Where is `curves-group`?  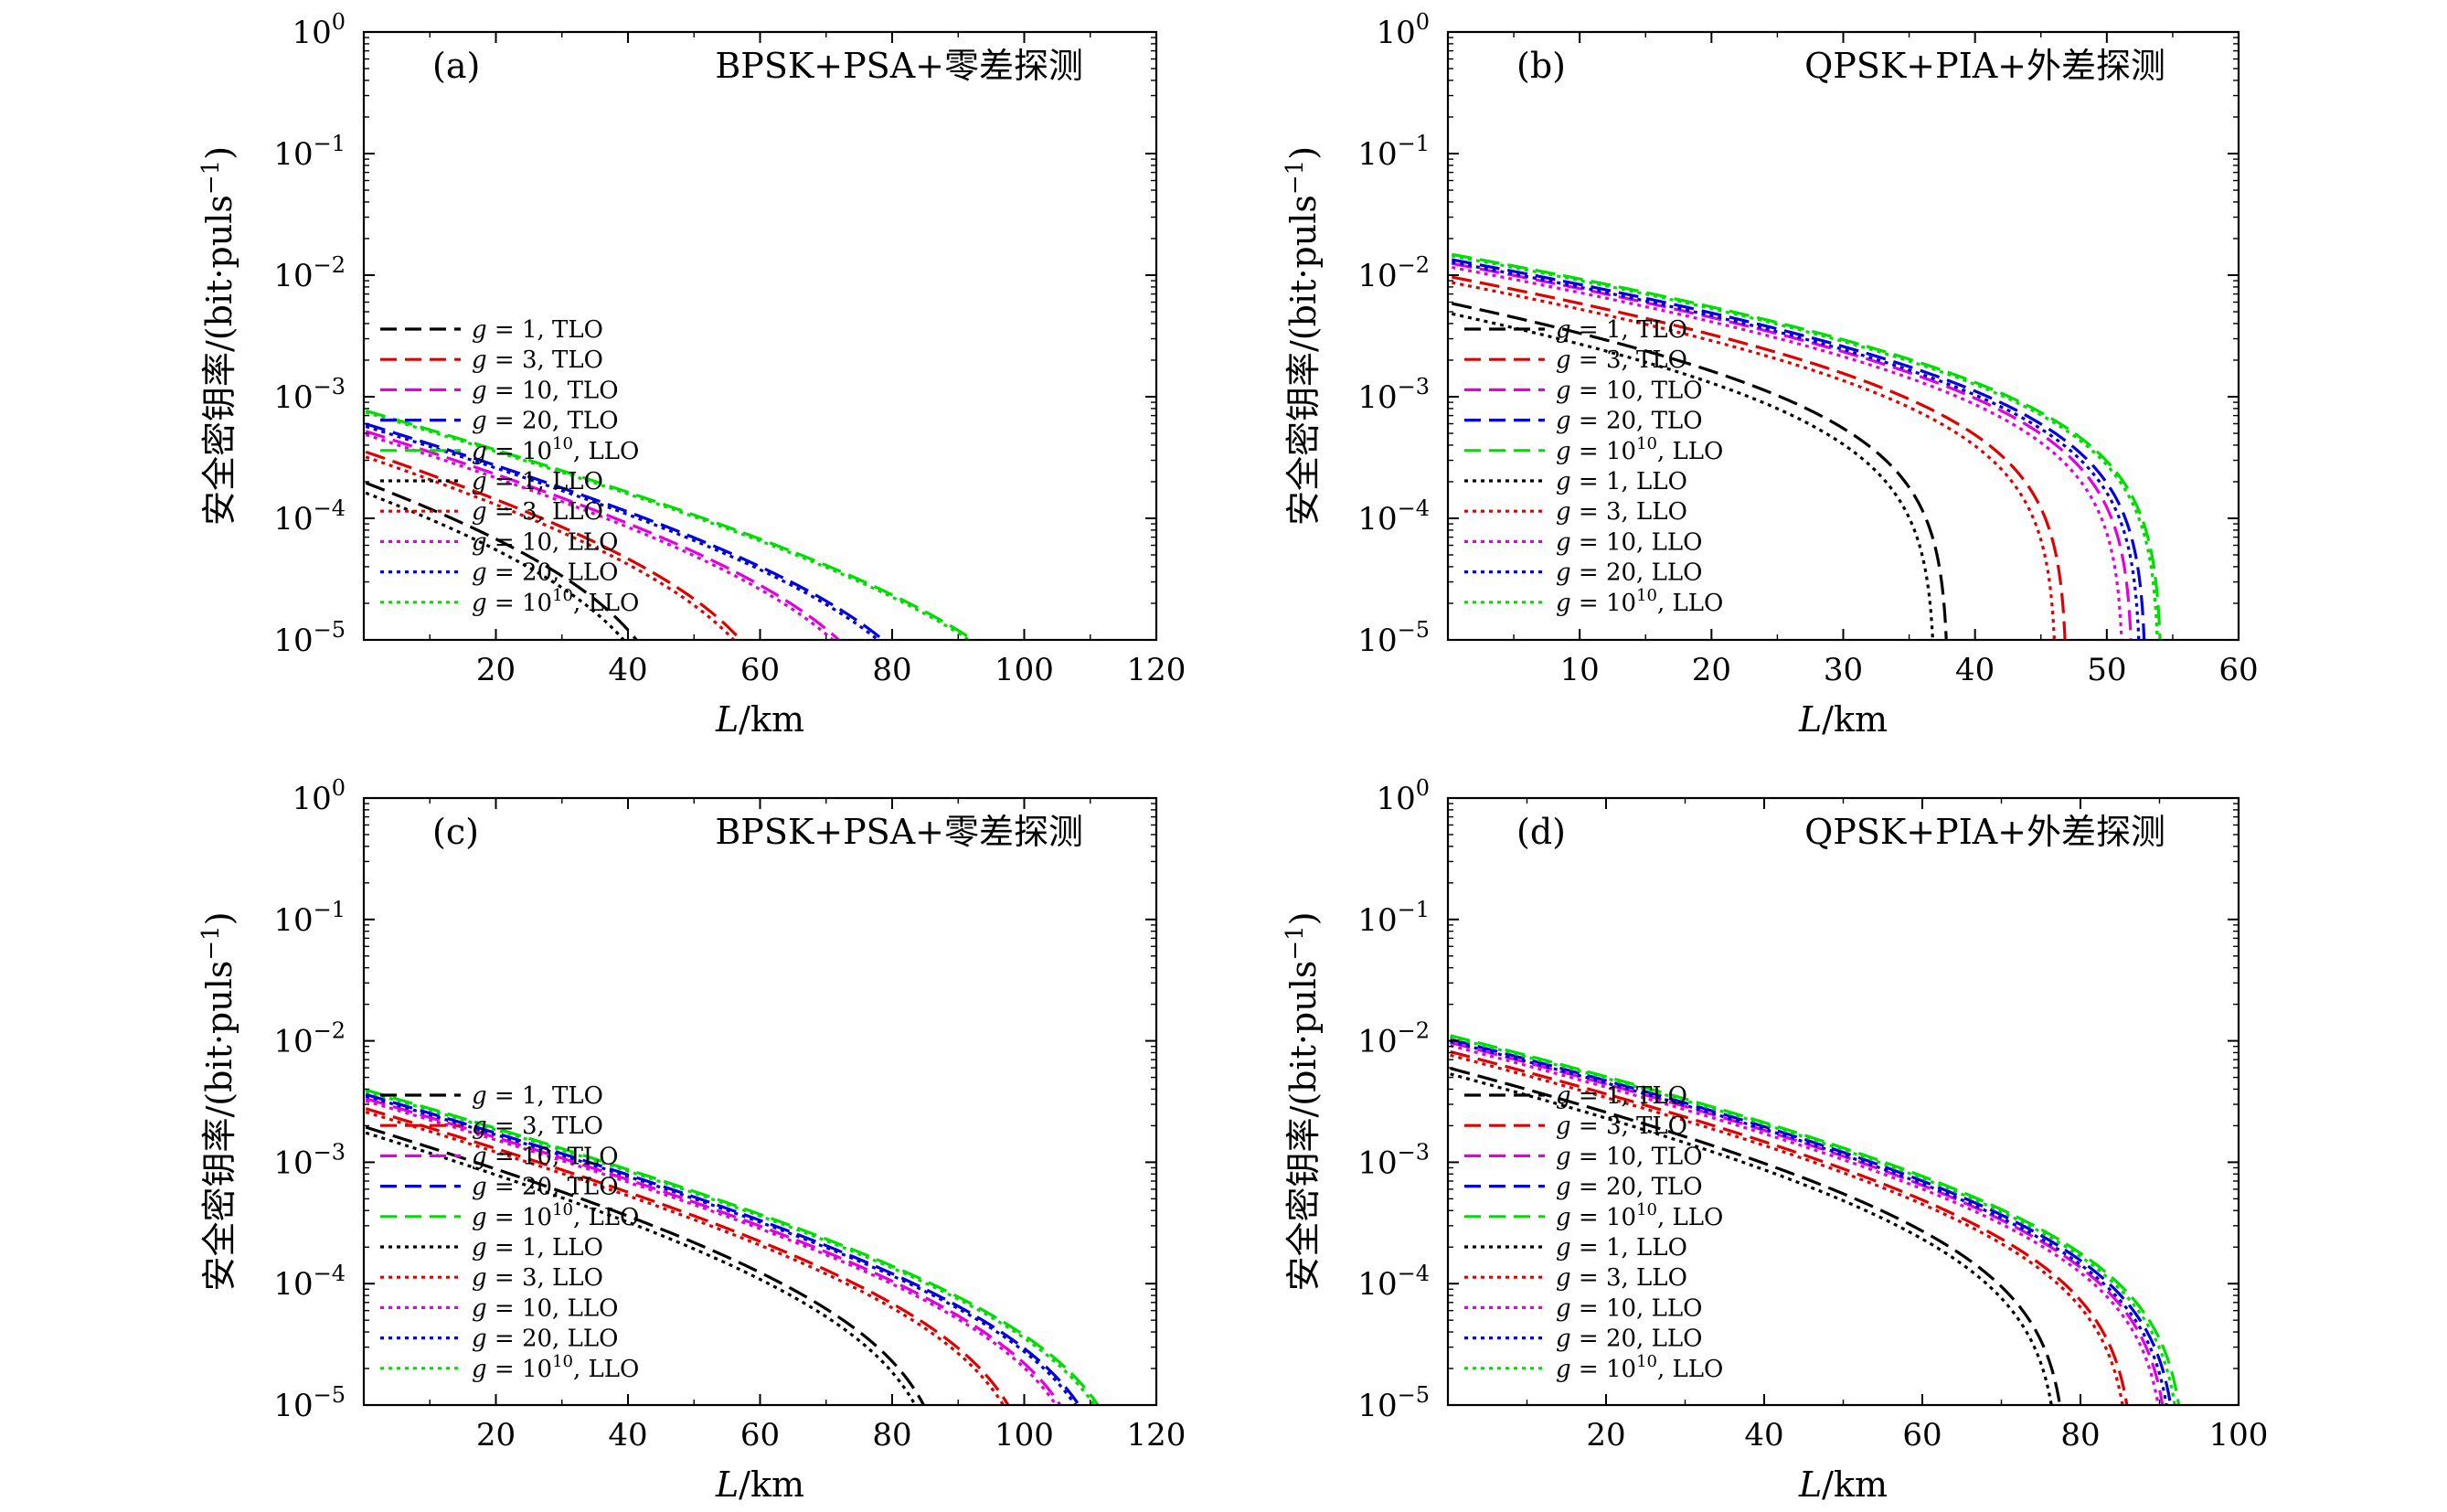
curves-group is located at coordinates (1806, 446).